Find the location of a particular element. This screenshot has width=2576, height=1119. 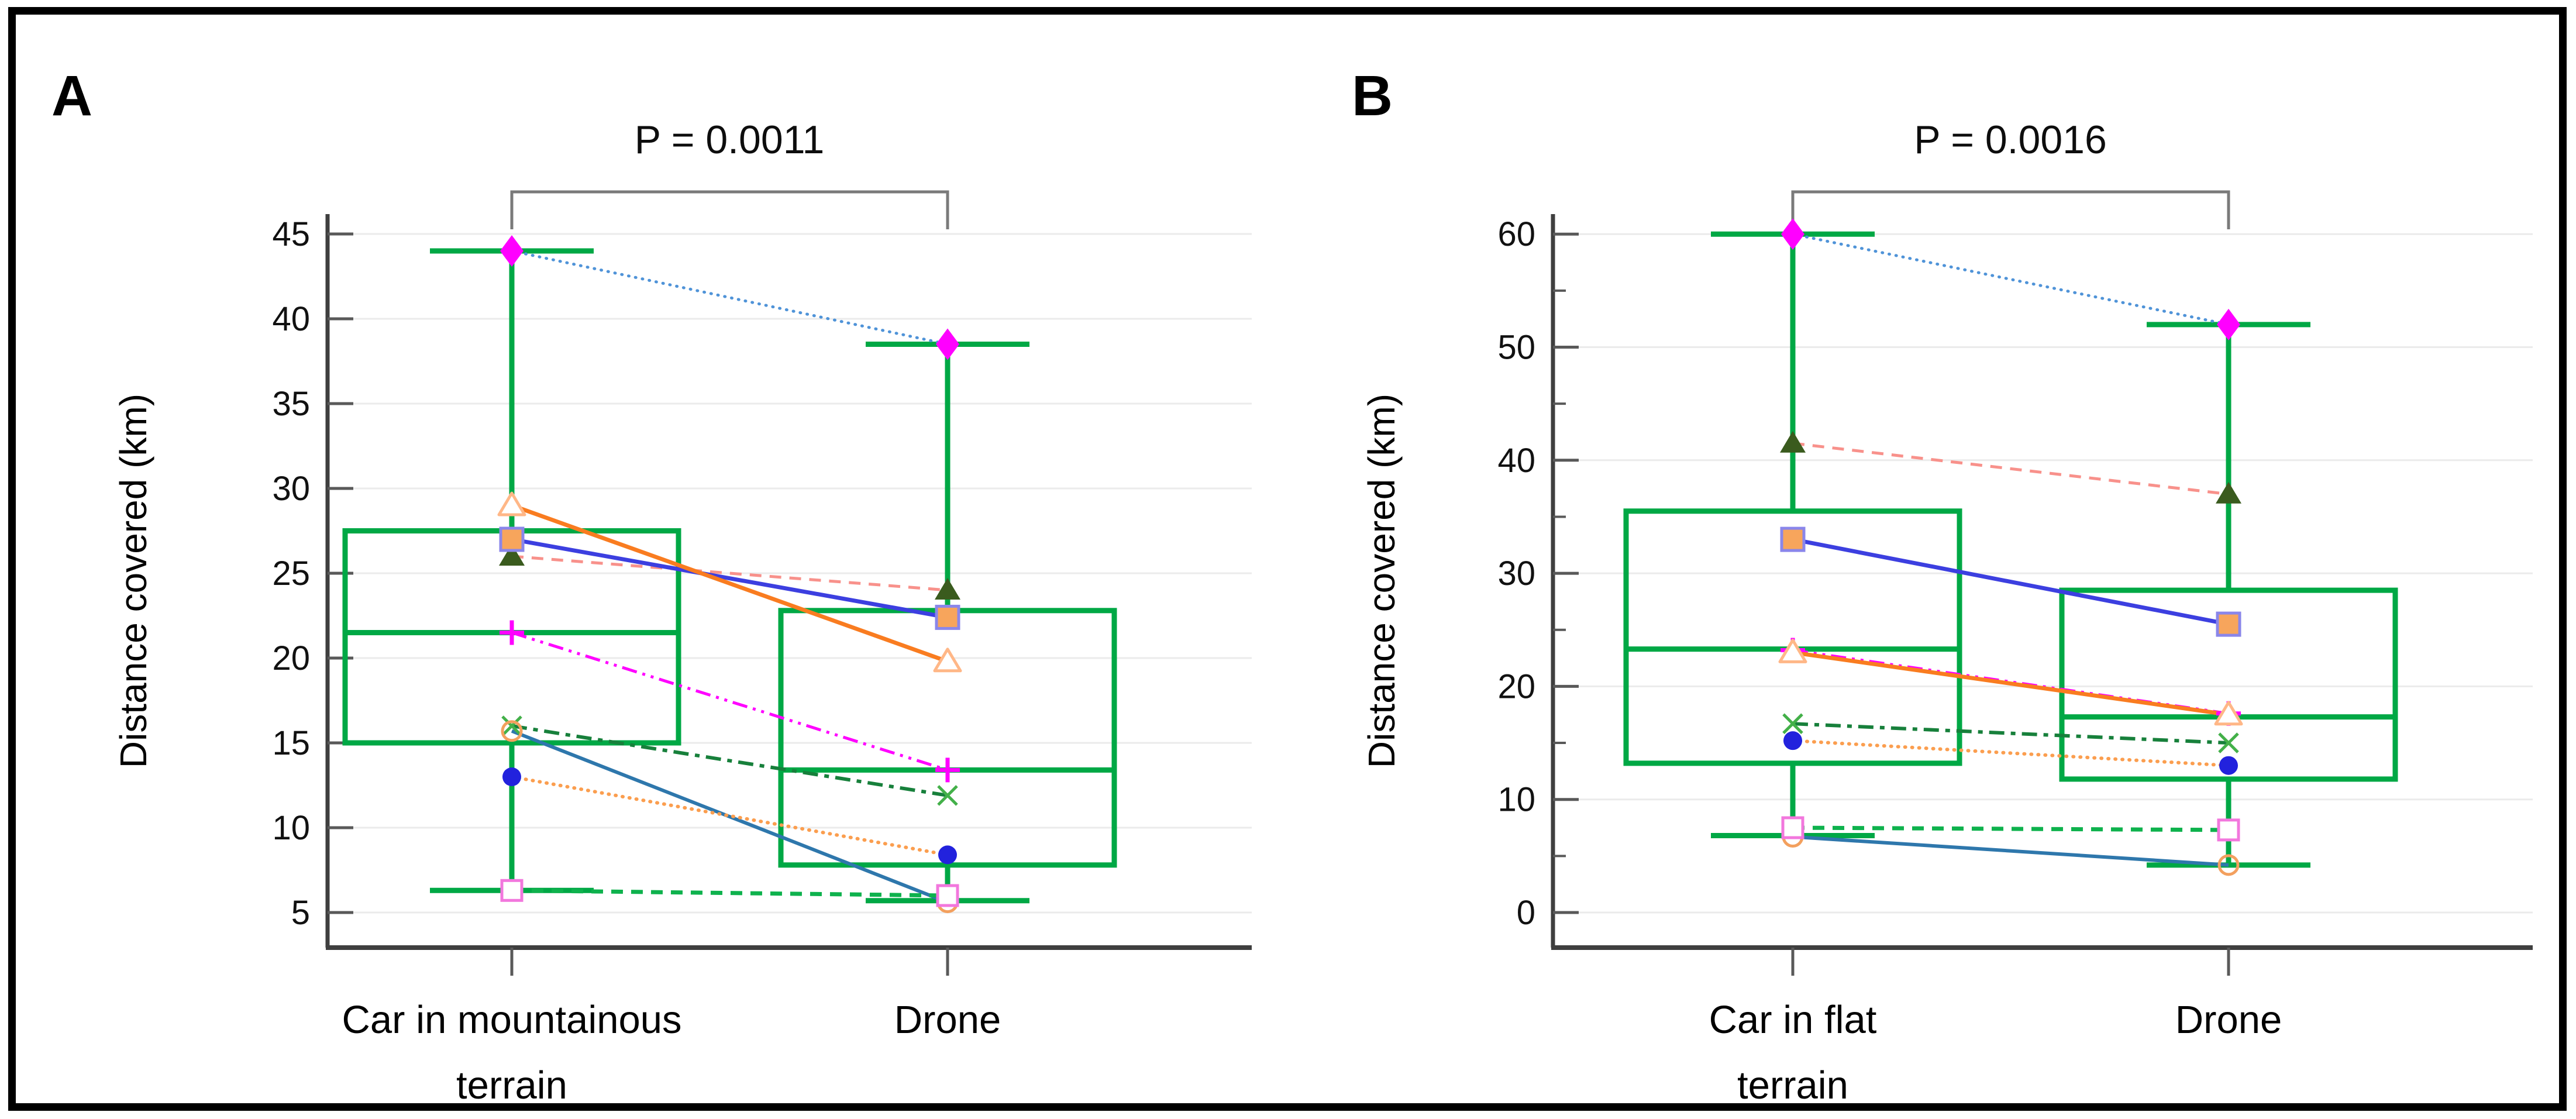

panel-b-p-value: P = 0.0016 is located at coordinates (2010, 140).